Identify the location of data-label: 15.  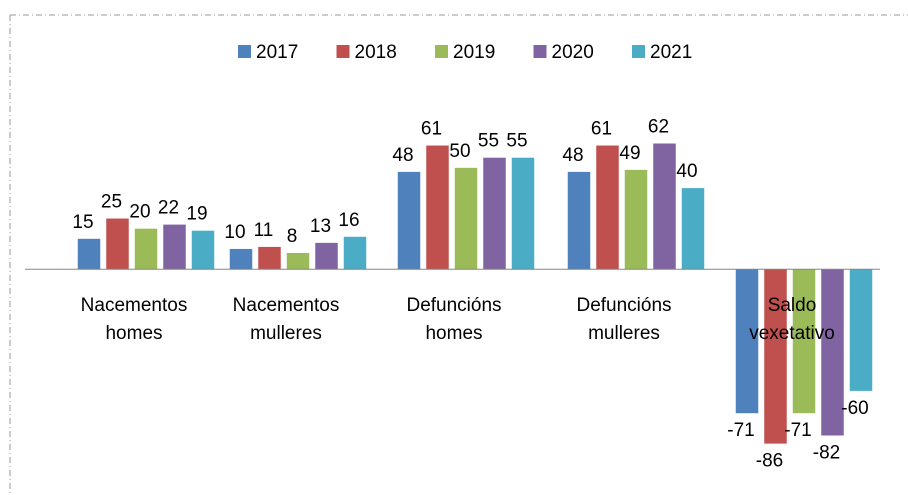
(82, 222).